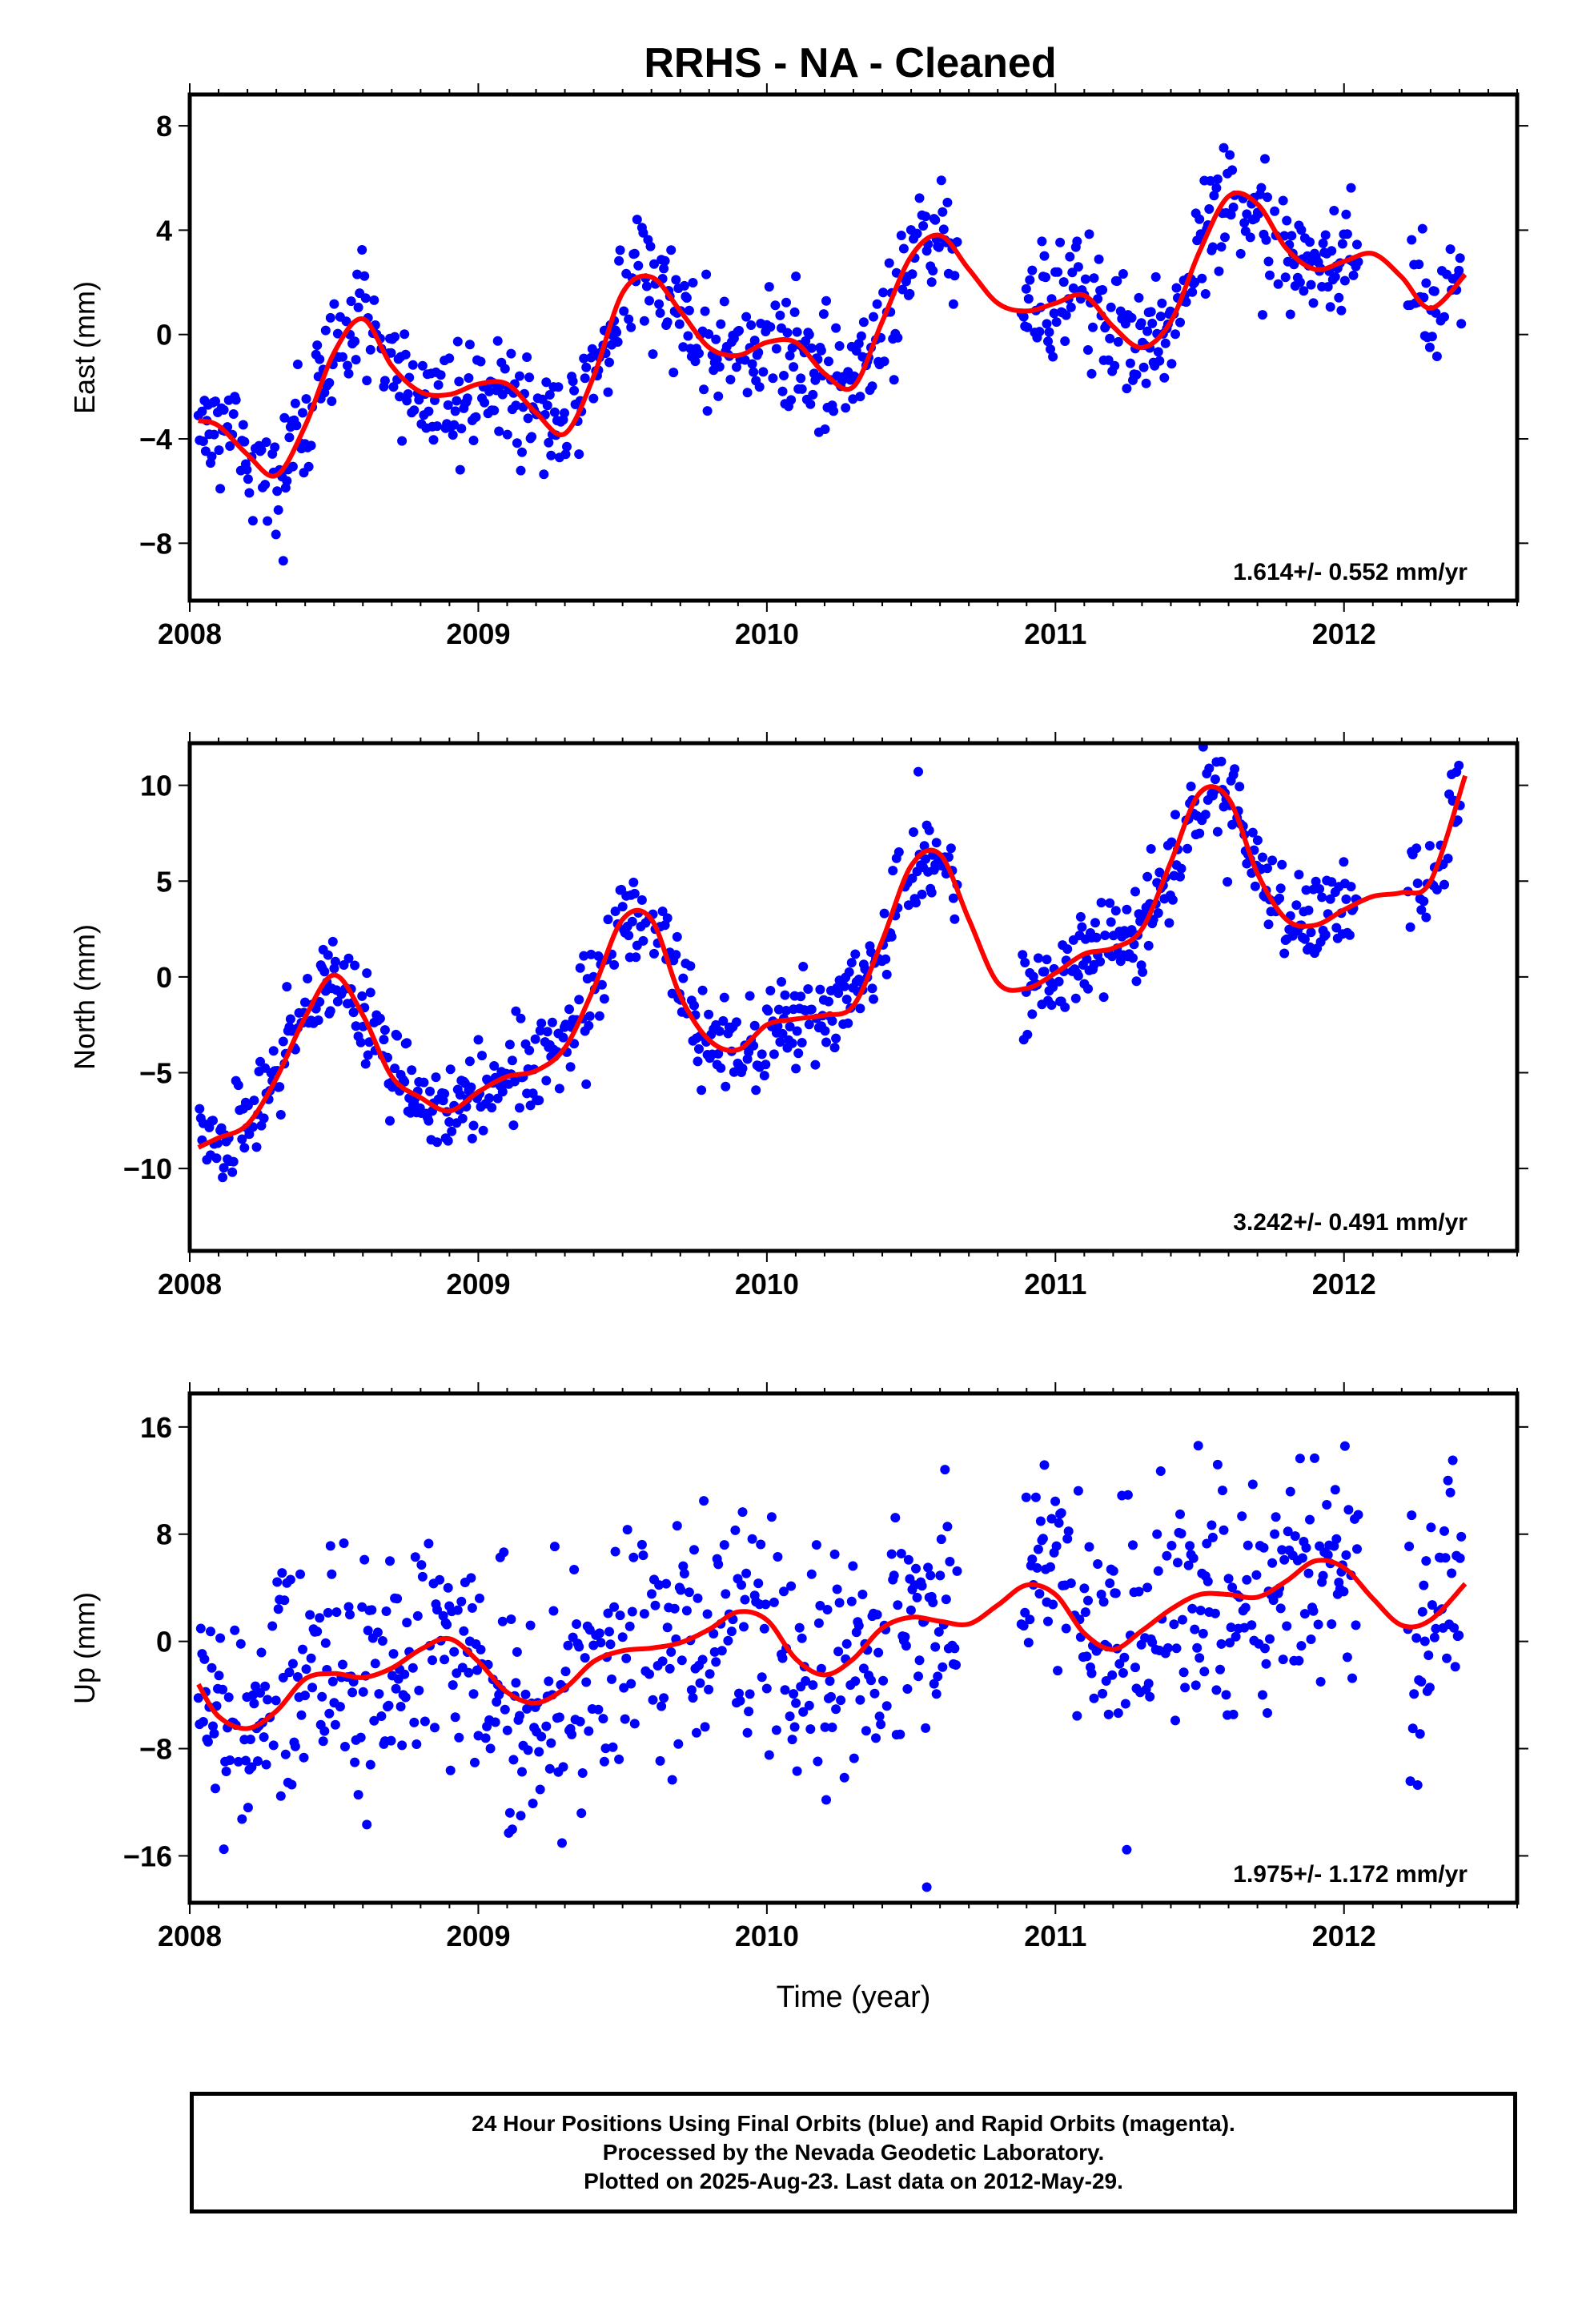 The width and height of the screenshot is (1582, 2324). Describe the element at coordinates (164, 881) in the screenshot. I see `y-tick-label: 5` at that location.